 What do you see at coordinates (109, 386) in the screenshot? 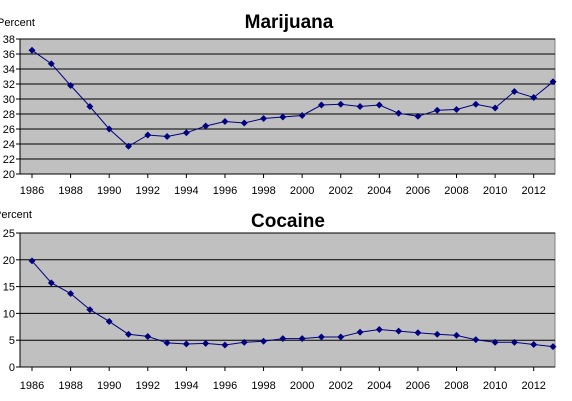
I see `cocaine-x-tick-label: 1990` at bounding box center [109, 386].